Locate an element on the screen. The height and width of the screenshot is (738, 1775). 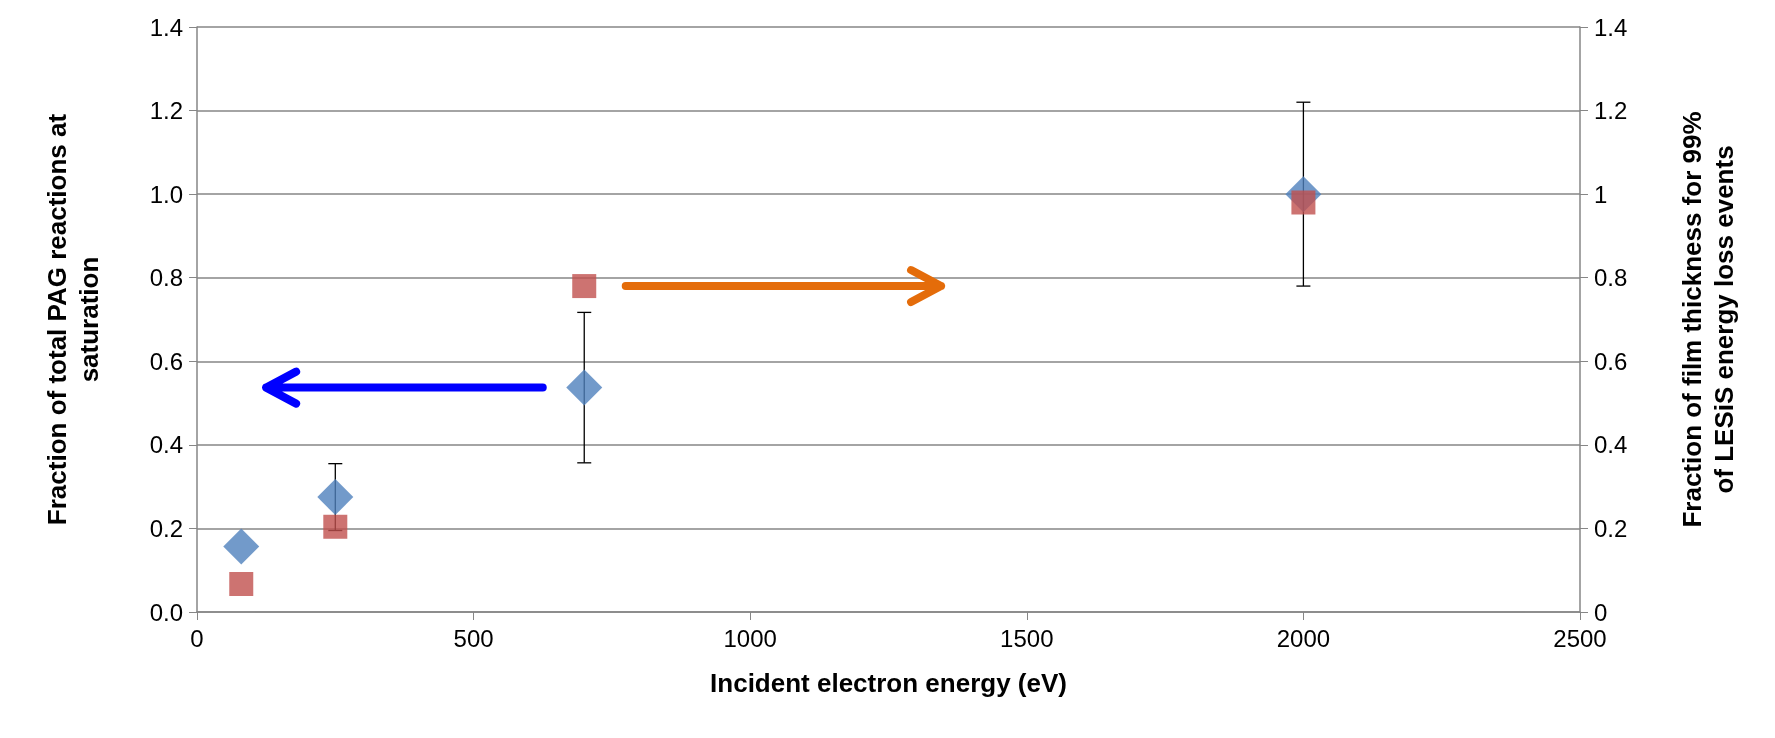
y2-tick-label: 0.4 is located at coordinates (1611, 445).